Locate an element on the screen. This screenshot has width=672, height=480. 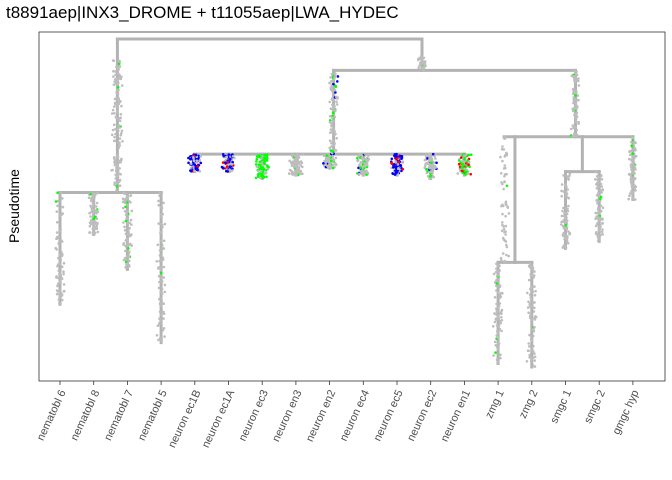
x-tick-label: neuron ec5 is located at coordinates (389, 415).